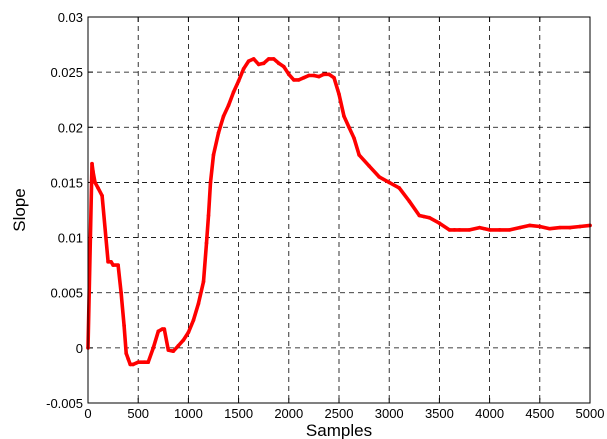 This screenshot has width=607, height=439. What do you see at coordinates (339, 430) in the screenshot?
I see `x-axis-label: Samples` at bounding box center [339, 430].